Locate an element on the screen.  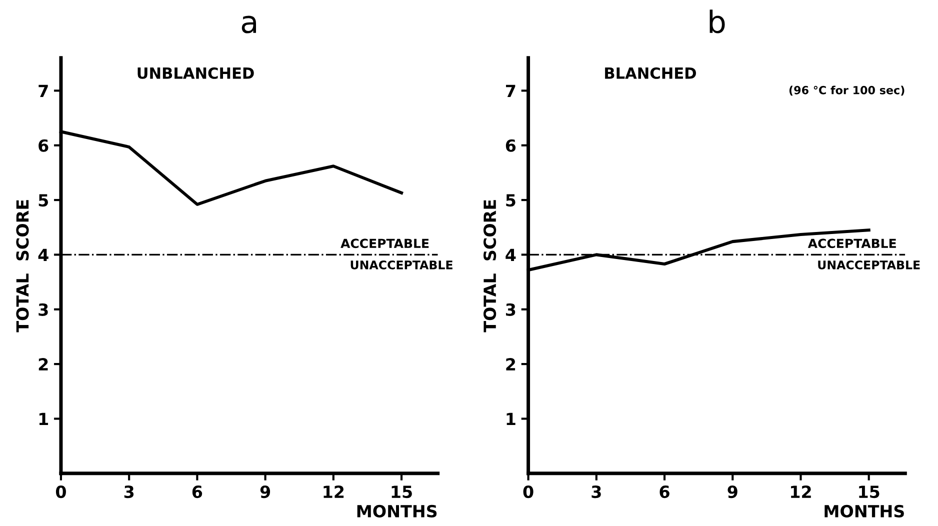
chart-title: a is located at coordinates (249, 25).